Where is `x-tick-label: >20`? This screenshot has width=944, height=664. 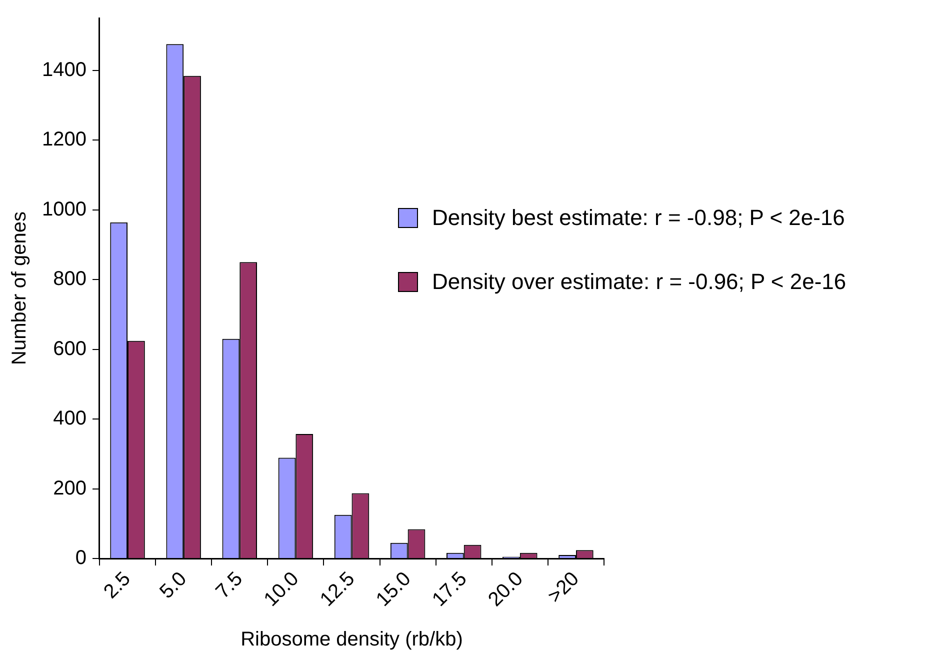
x-tick-label: >20 is located at coordinates (564, 588).